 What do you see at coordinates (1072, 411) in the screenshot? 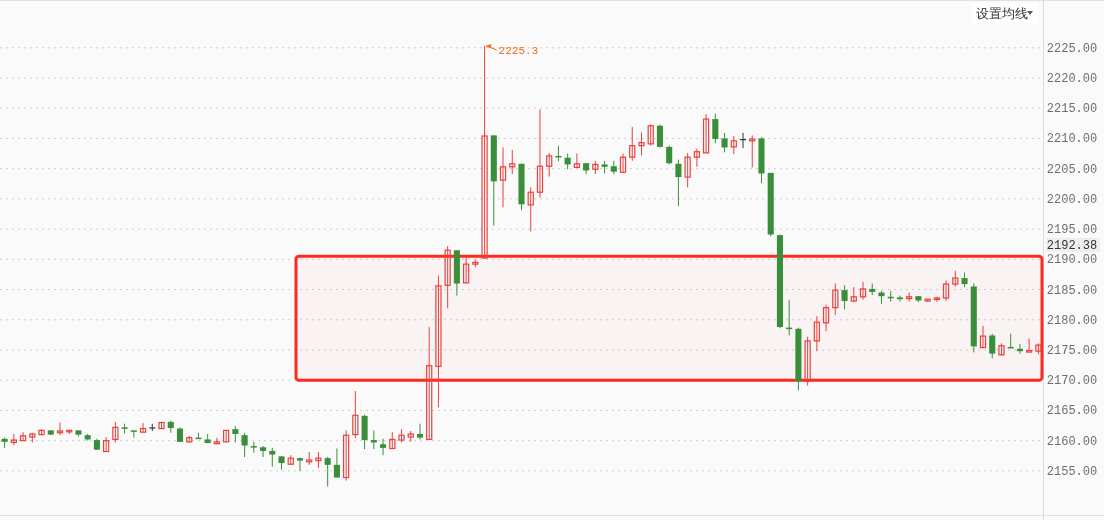
I see `y-tick-label: 2165.00` at bounding box center [1072, 411].